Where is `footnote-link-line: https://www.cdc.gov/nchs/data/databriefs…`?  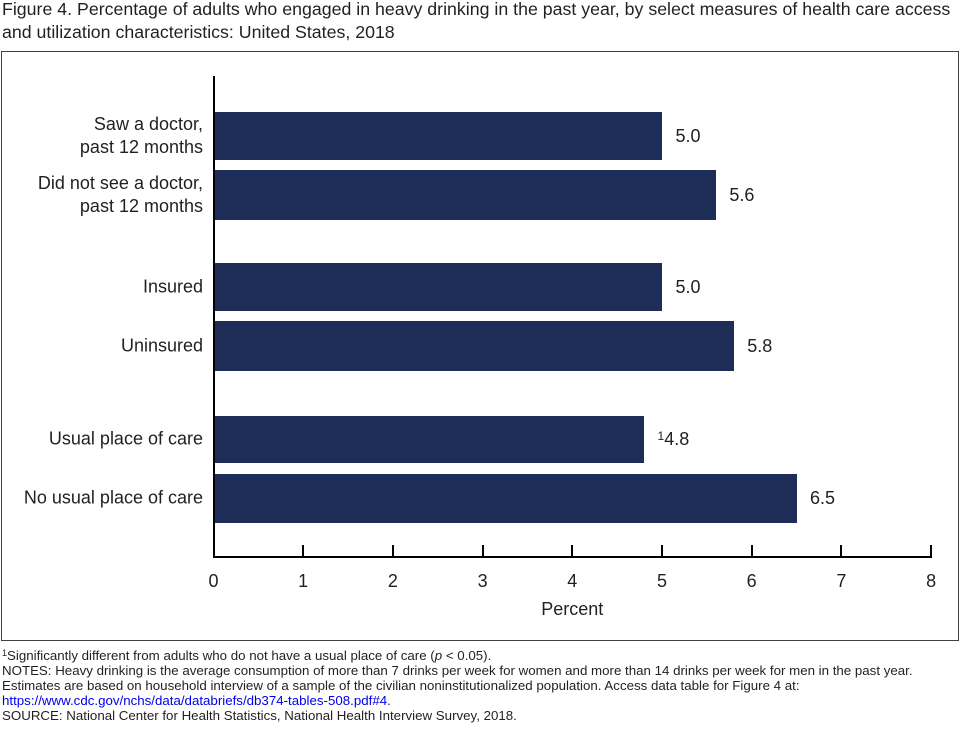 footnote-link-line: https://www.cdc.gov/nchs/data/databriefs… is located at coordinates (480, 700).